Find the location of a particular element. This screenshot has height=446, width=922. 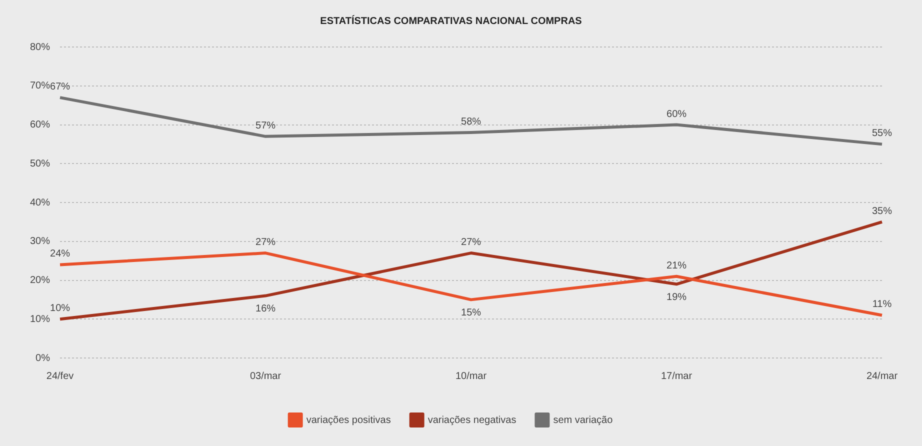

y-tick-label: 80% is located at coordinates (40, 47).